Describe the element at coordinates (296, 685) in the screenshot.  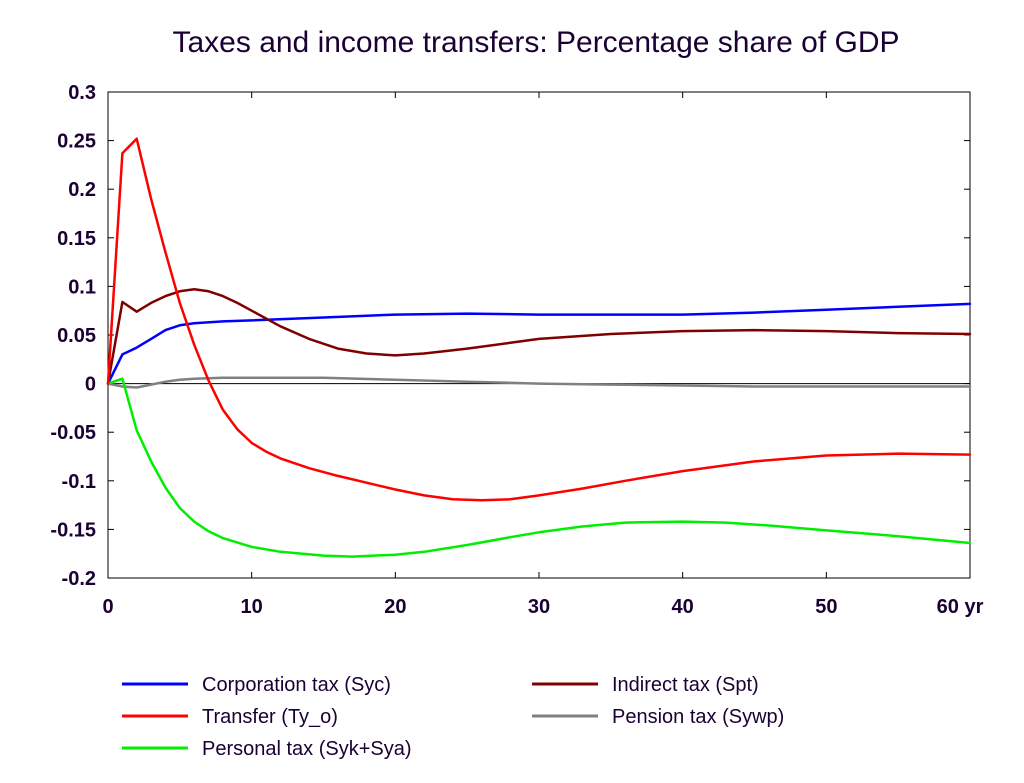
I see `legend-label-corporation-tax-syc: Corporation tax (Syc)` at that location.